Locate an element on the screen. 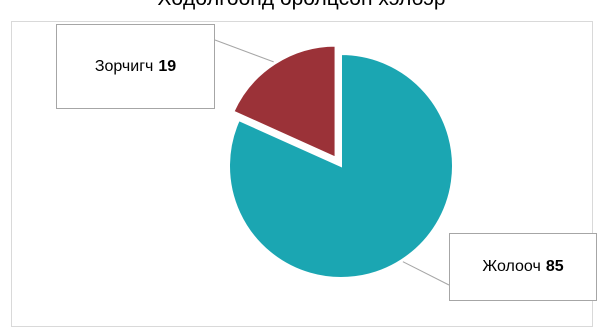 The height and width of the screenshot is (329, 603). data-label-category: Зорчигч is located at coordinates (124, 66).